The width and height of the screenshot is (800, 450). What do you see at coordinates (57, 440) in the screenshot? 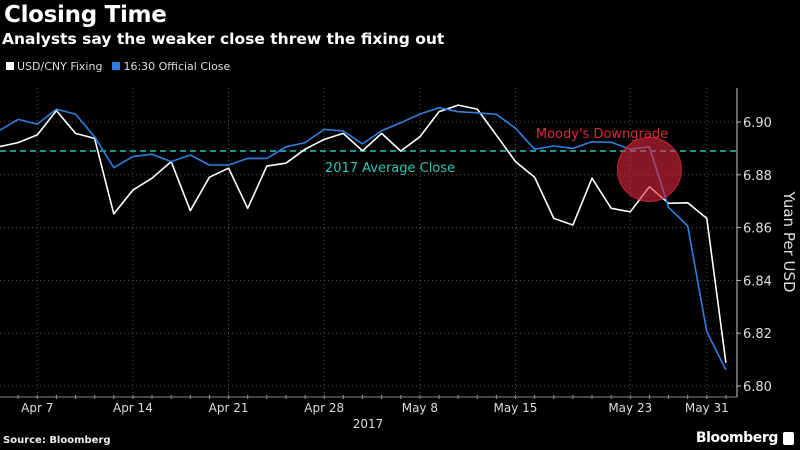
I see `source-note: Source: Bloomberg` at bounding box center [57, 440].